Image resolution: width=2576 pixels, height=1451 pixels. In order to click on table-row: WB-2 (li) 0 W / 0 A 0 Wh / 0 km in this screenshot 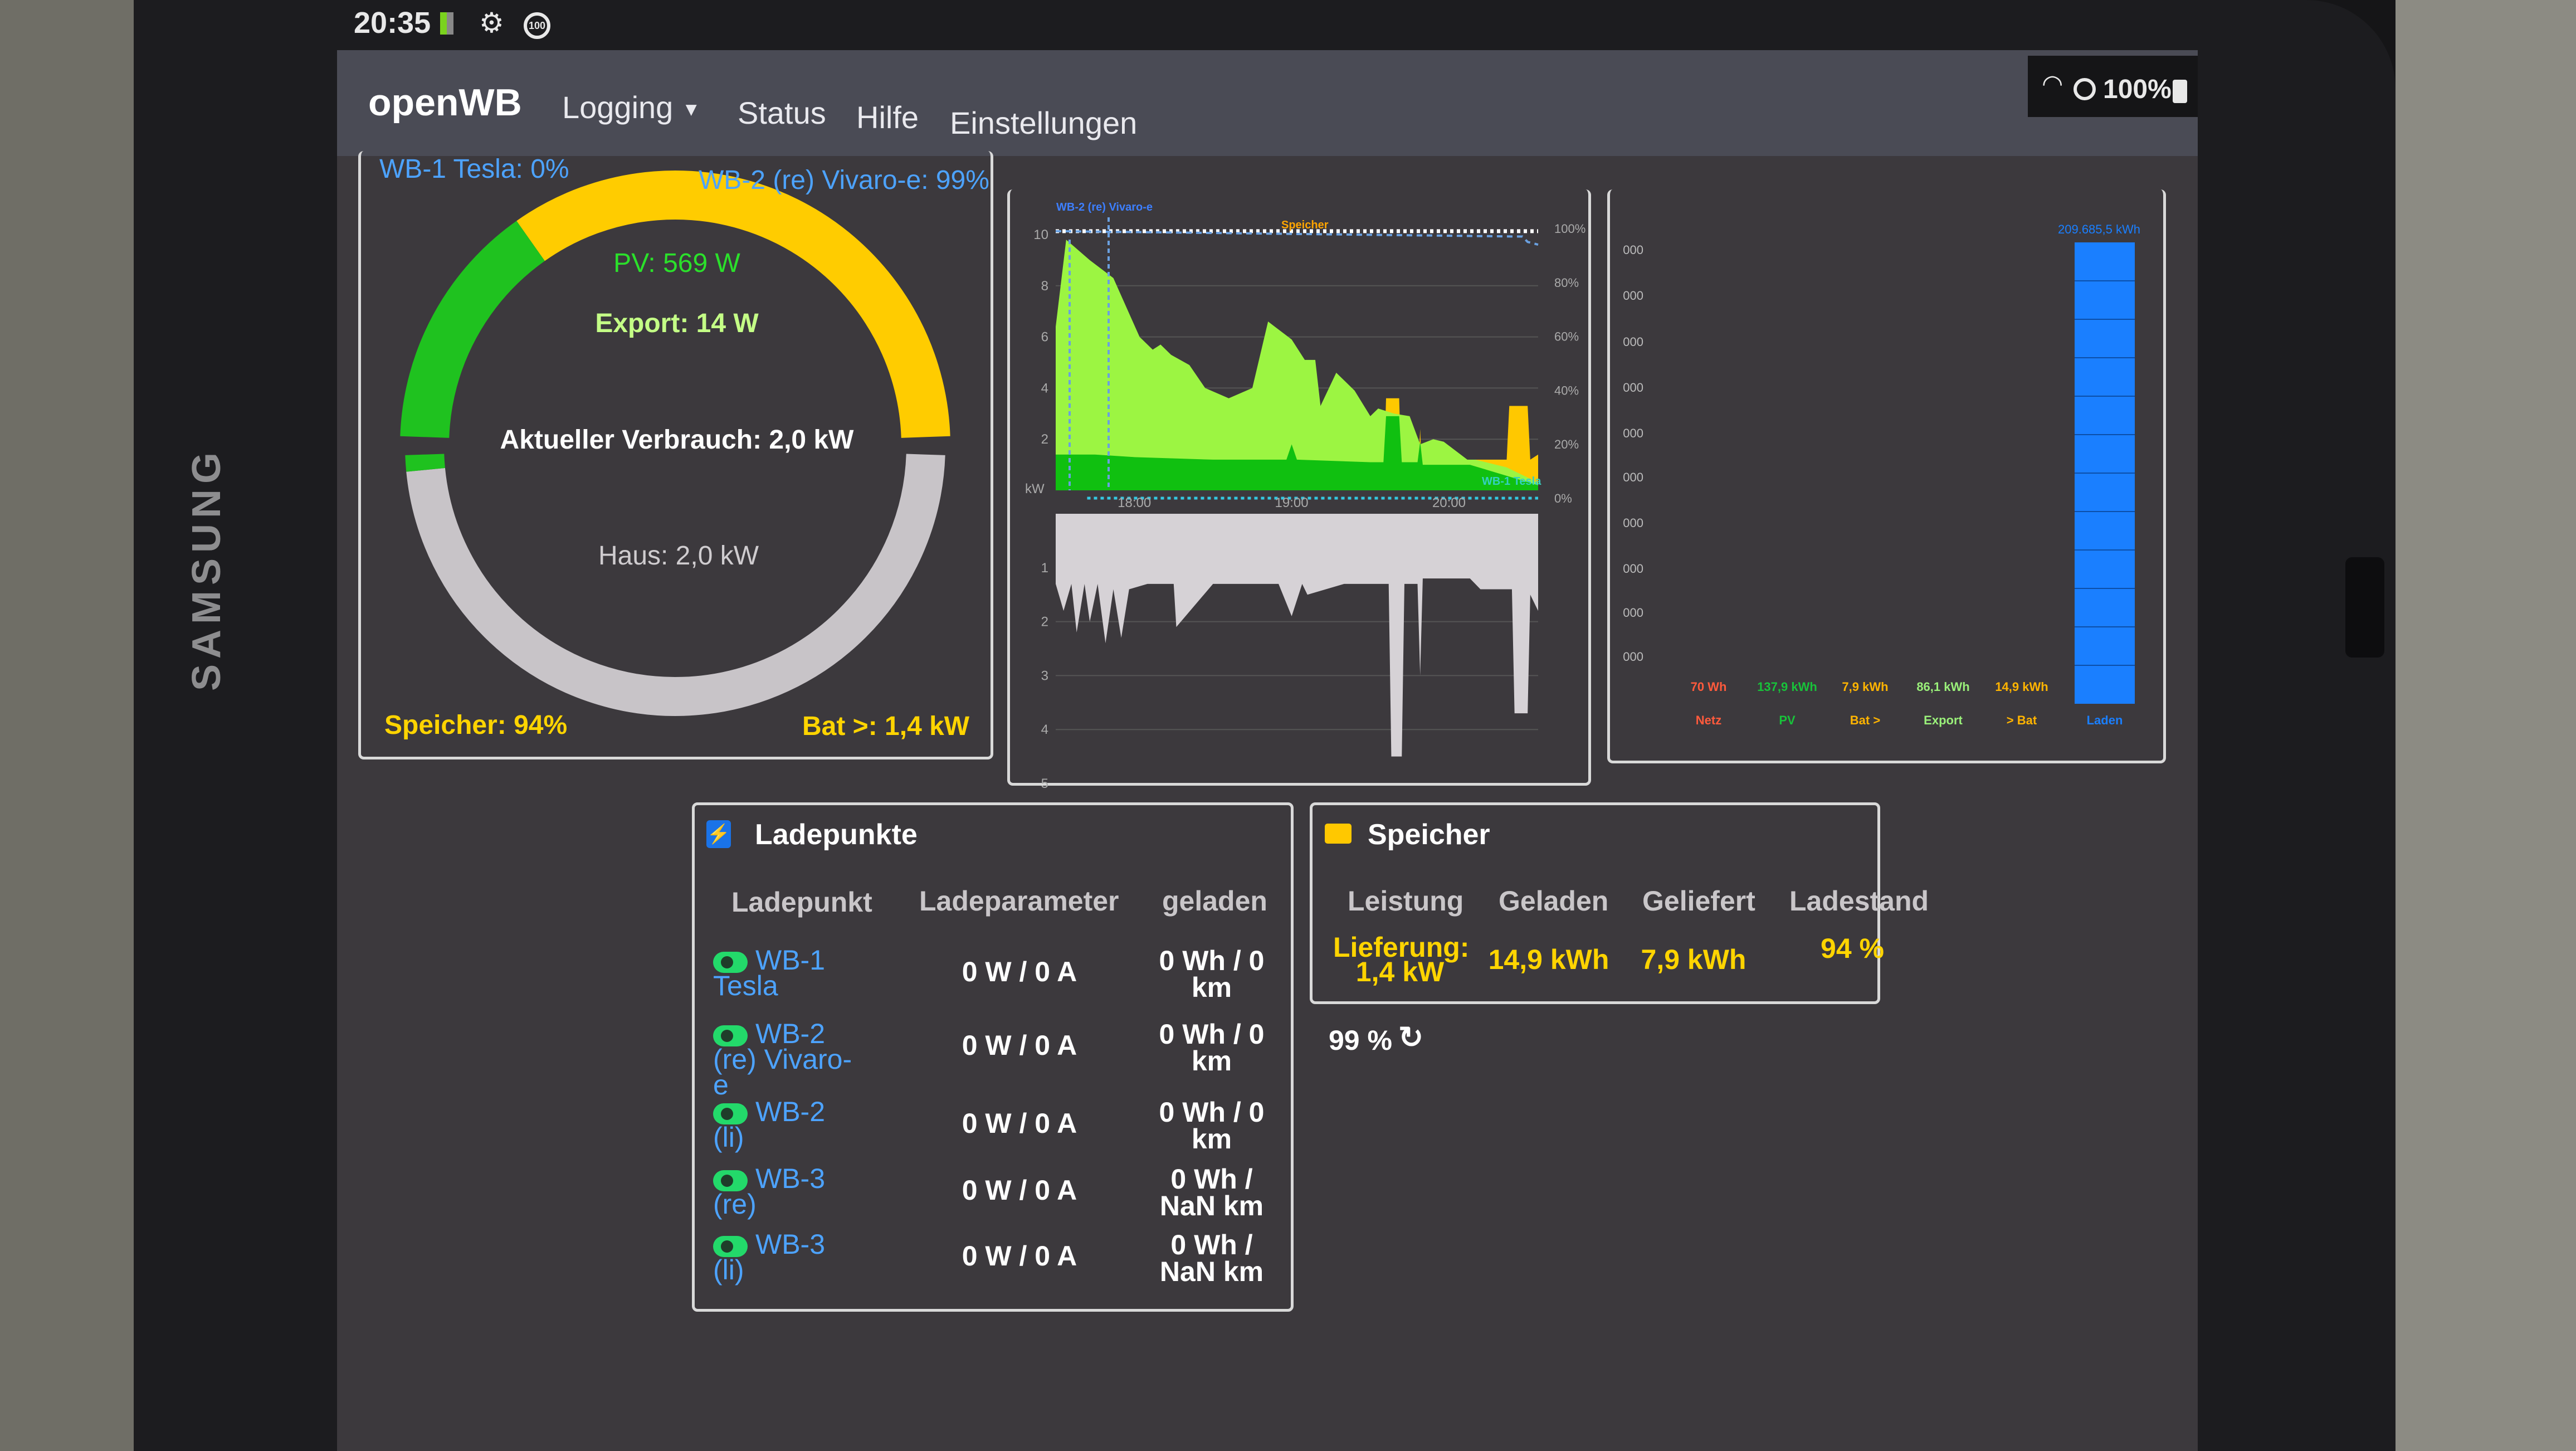, I will do `click(997, 1132)`.